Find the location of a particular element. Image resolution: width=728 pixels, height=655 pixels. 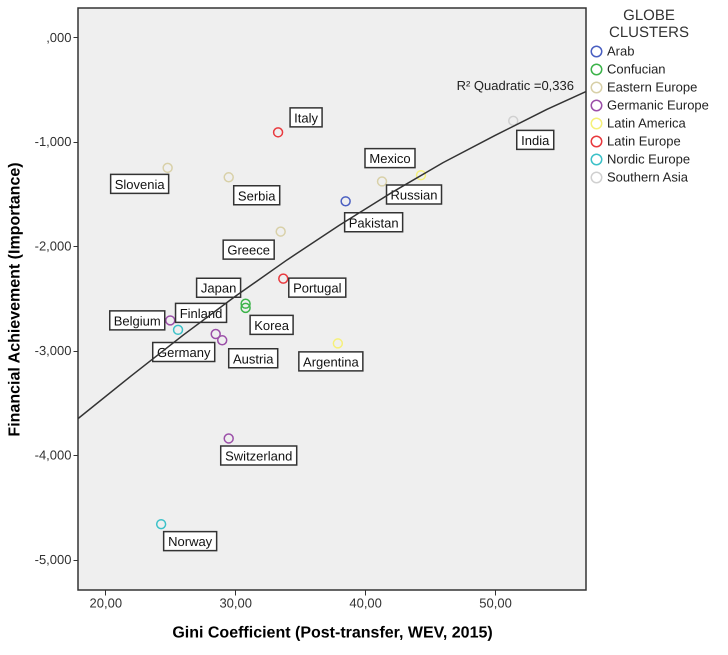

x-tick-label: 30,00 is located at coordinates (235, 603).